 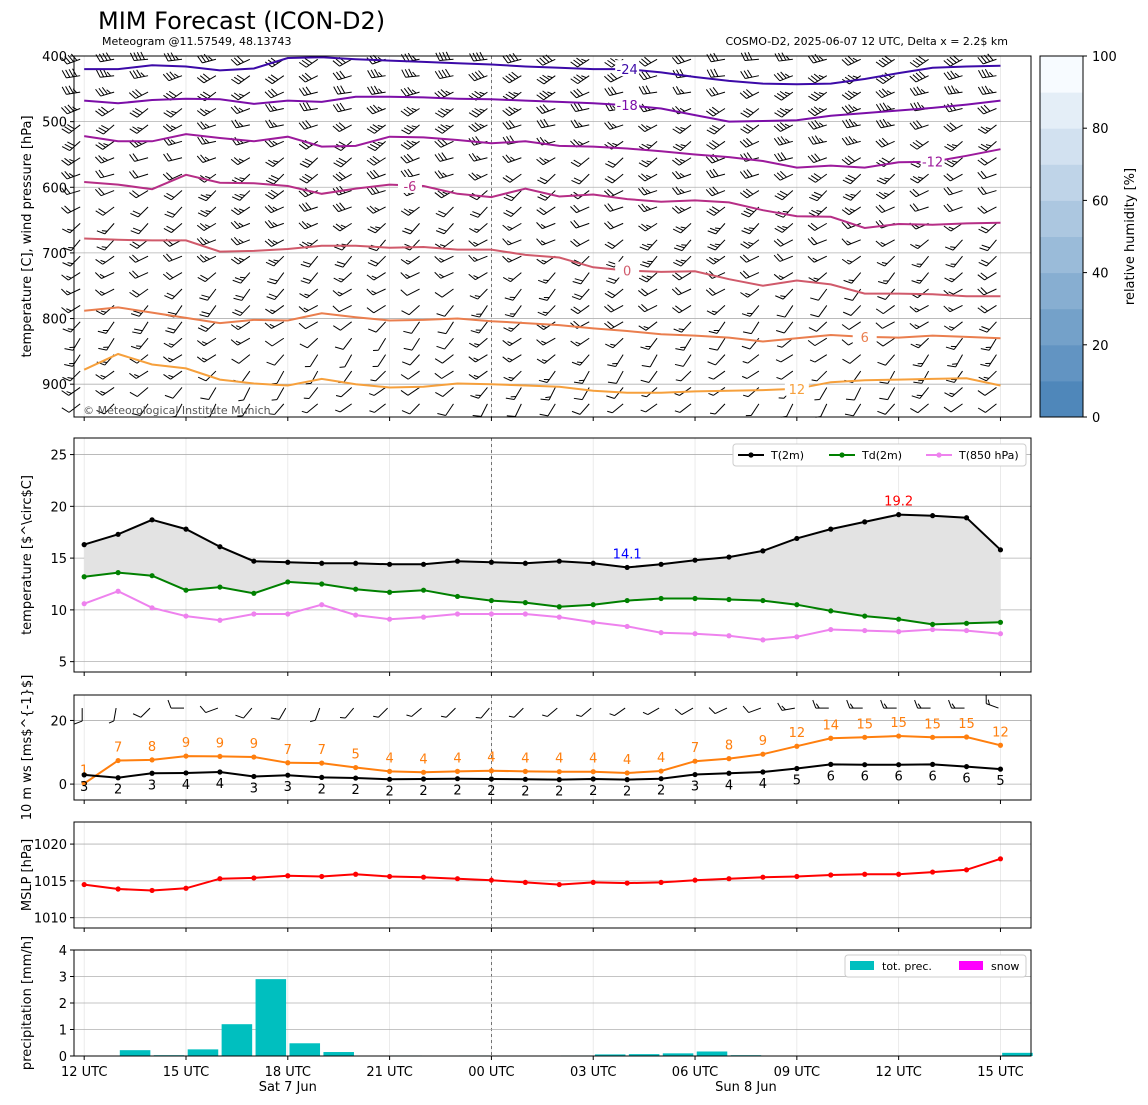 I want to click on data-label: 2, so click(x=118, y=790).